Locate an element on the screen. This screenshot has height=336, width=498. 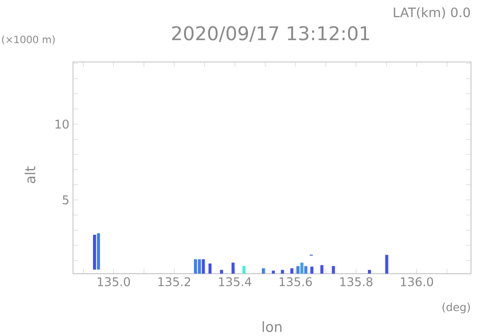
x-tick-label: 135.6 is located at coordinates (296, 281).